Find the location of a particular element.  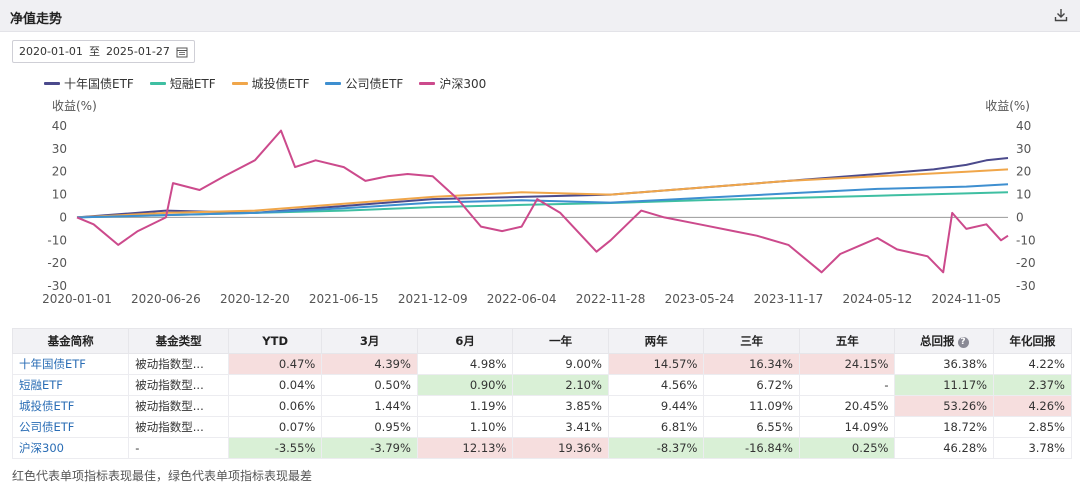

y-tick-label-right: 20 is located at coordinates (1023, 172).